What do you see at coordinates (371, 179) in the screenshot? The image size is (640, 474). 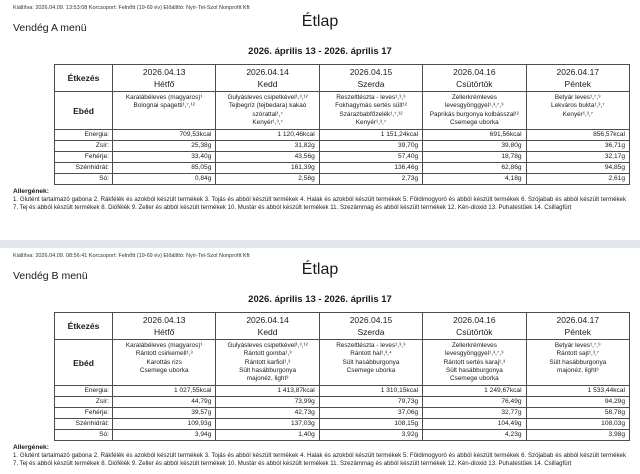 I see `nutrition-value: 2,73g` at bounding box center [371, 179].